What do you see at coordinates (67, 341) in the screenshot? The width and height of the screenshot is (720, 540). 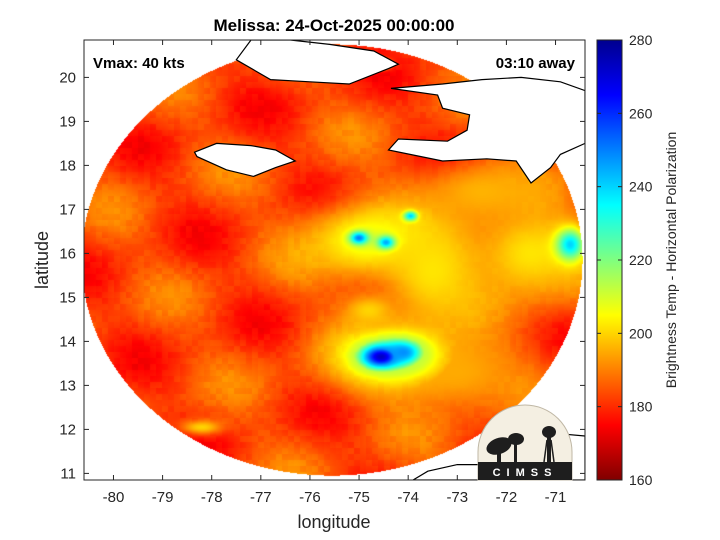 I see `y-tick-label: 14` at bounding box center [67, 341].